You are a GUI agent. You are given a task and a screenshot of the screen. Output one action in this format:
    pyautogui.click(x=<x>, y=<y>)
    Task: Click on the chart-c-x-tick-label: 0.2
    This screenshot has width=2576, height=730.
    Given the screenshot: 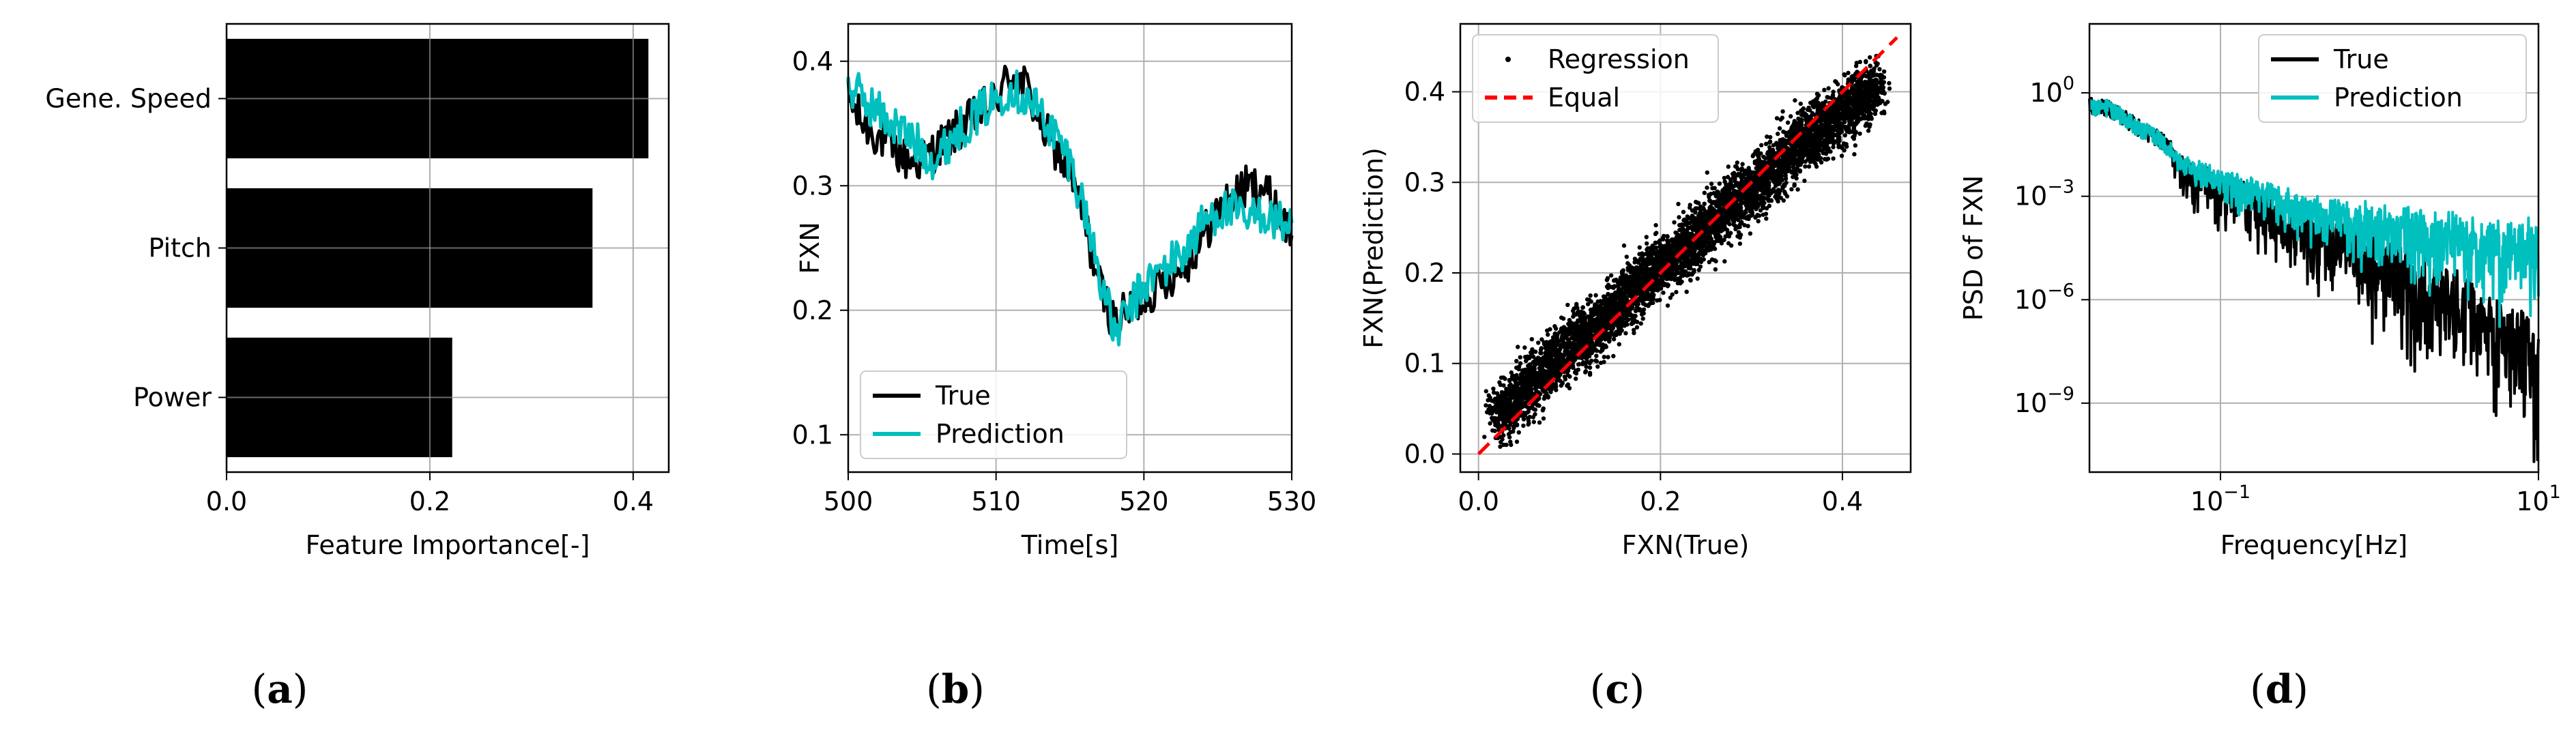 What is the action you would take?
    pyautogui.click(x=1660, y=501)
    